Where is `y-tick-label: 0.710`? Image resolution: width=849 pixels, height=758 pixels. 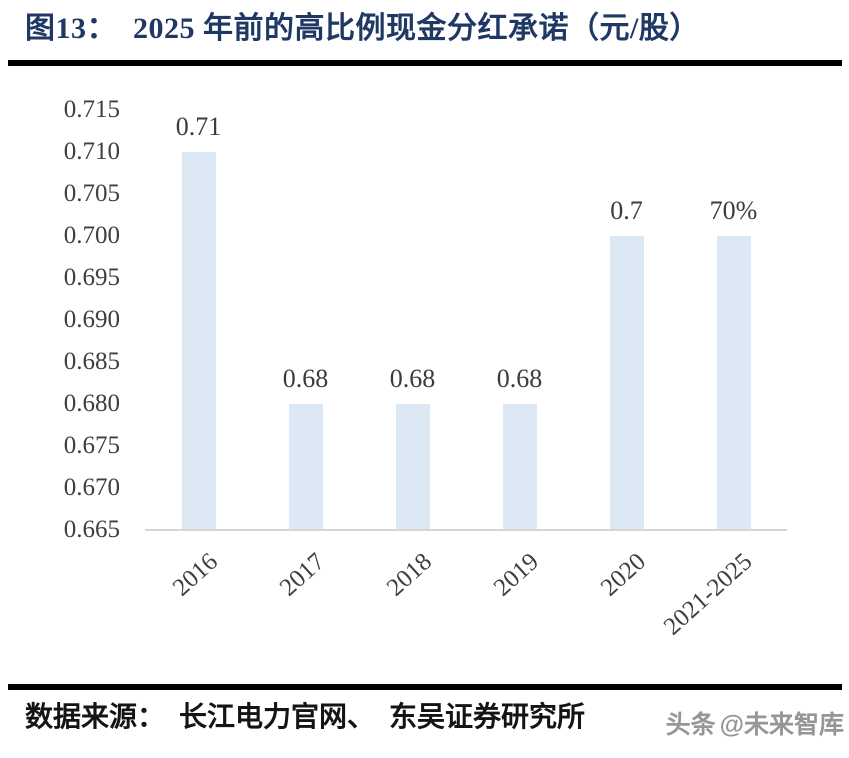 y-tick-label: 0.710 is located at coordinates (91, 151).